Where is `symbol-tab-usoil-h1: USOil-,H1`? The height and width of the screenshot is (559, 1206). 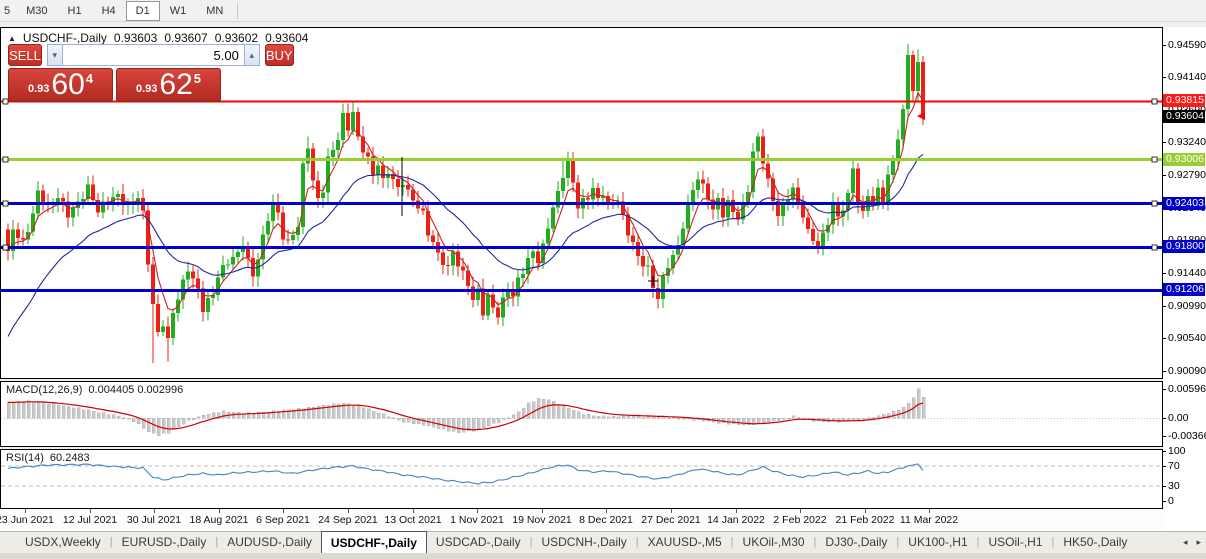
symbol-tab-usoil-h1: USOil-,H1 is located at coordinates (1015, 542).